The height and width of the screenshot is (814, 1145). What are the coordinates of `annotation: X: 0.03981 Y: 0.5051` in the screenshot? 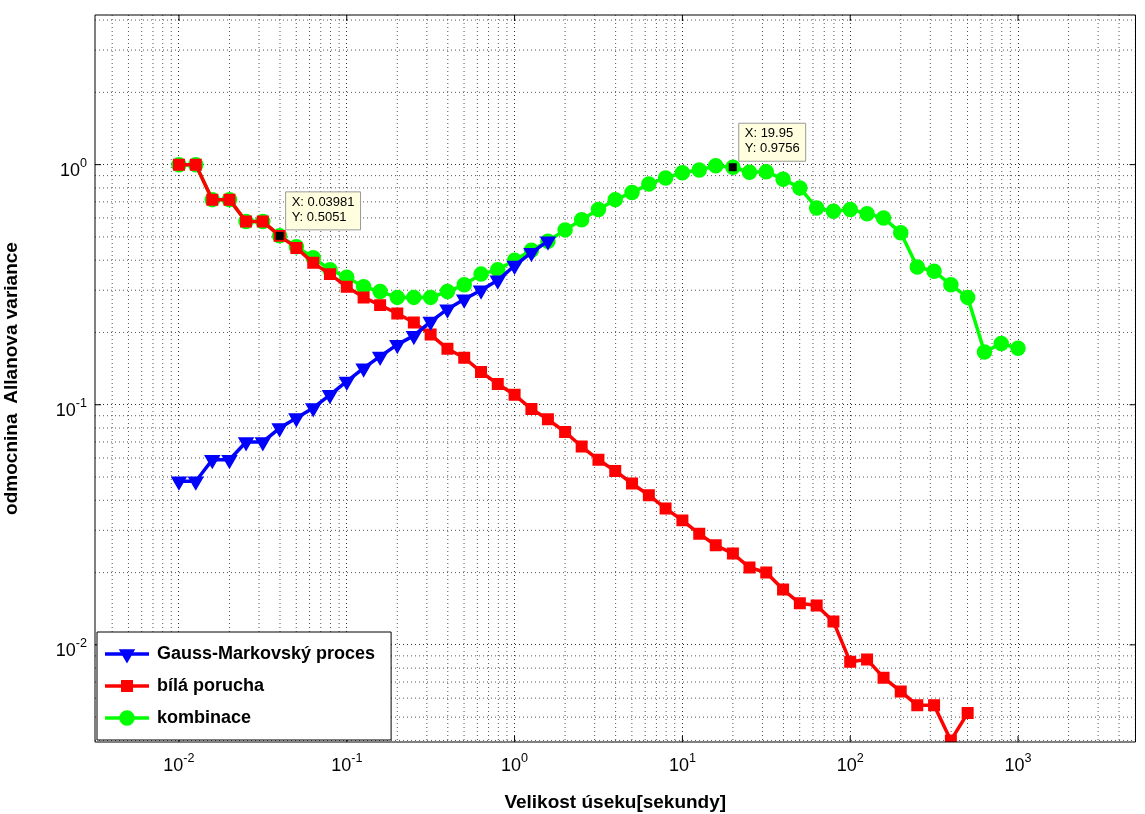 It's located at (323, 208).